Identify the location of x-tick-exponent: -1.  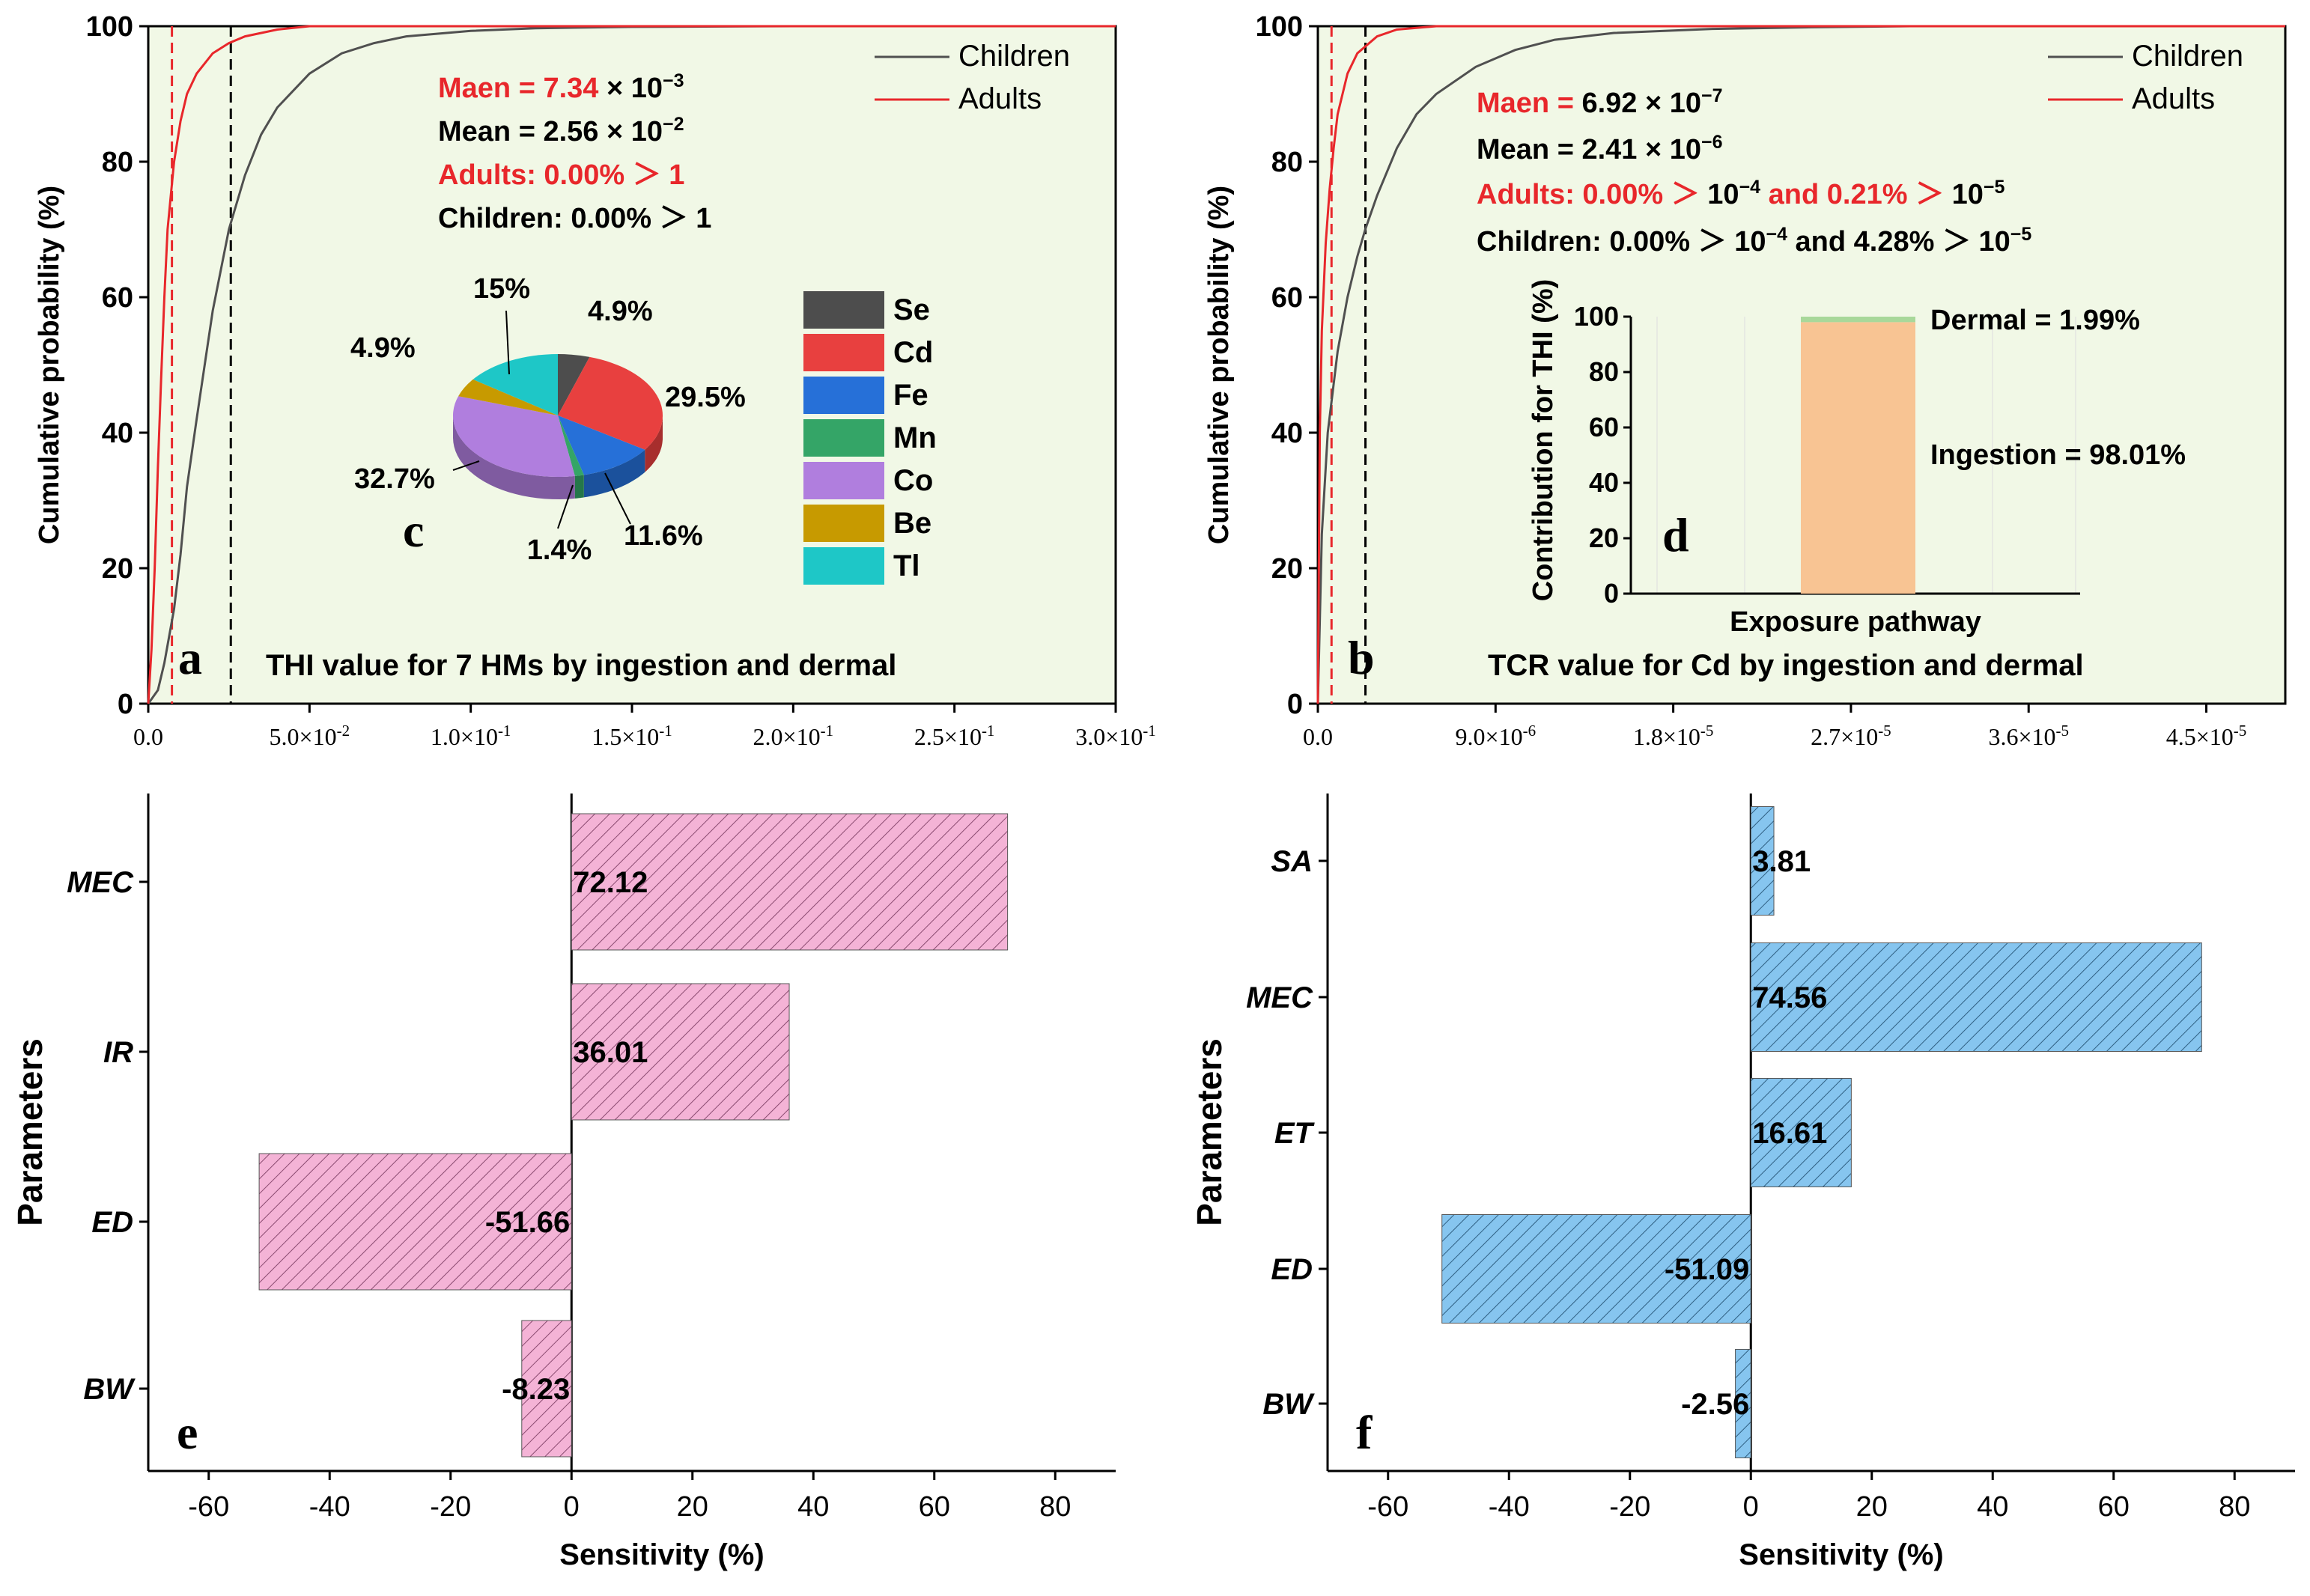
(828, 731).